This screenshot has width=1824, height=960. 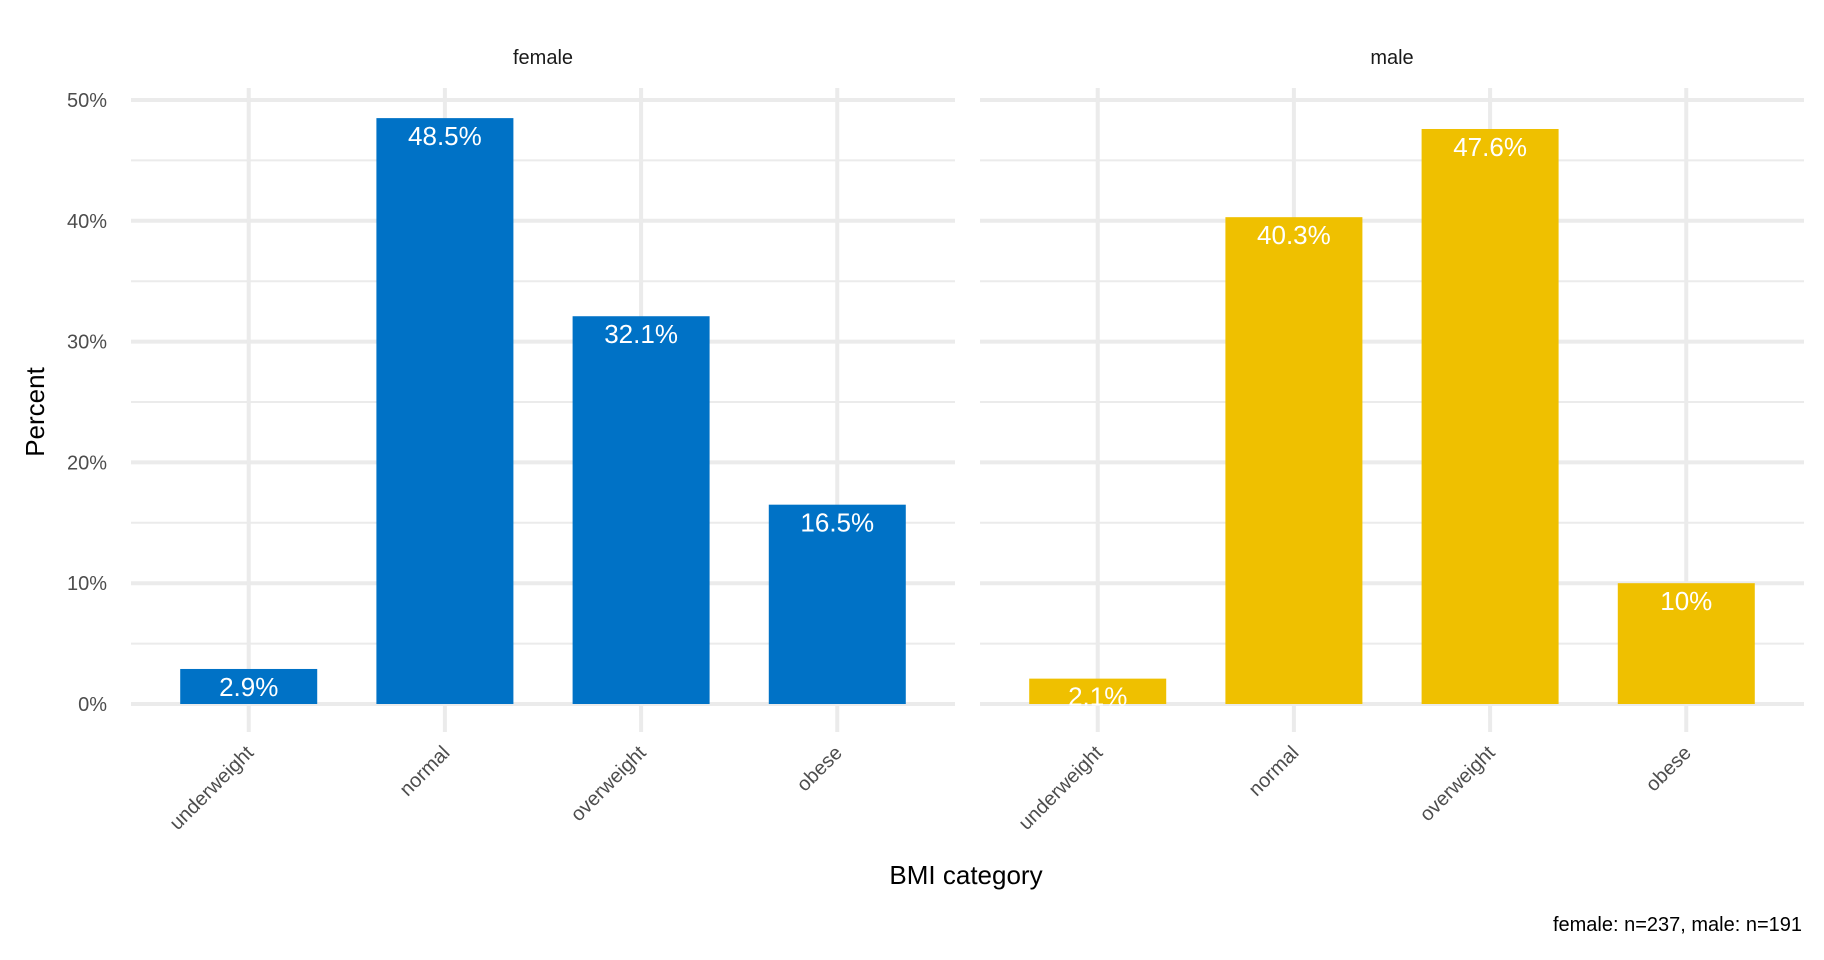 What do you see at coordinates (543, 58) in the screenshot?
I see `facet-strip-label: female` at bounding box center [543, 58].